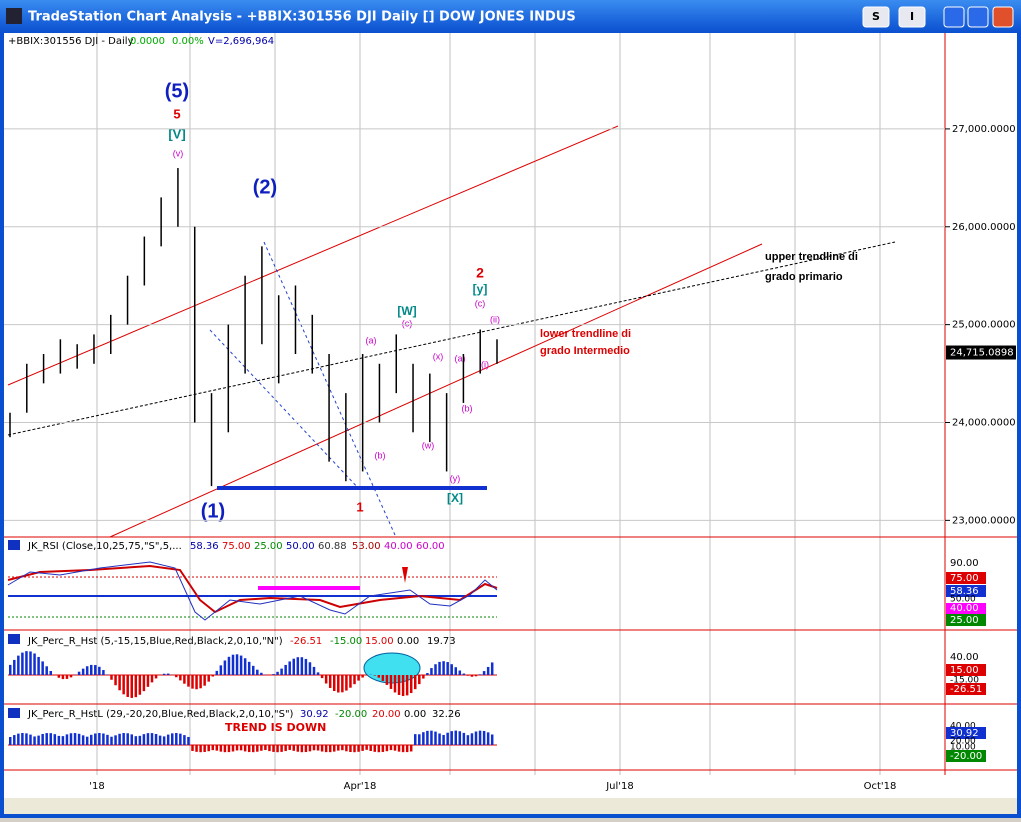 This screenshot has width=1021, height=822. I want to click on wave-label: (c), so click(480, 303).